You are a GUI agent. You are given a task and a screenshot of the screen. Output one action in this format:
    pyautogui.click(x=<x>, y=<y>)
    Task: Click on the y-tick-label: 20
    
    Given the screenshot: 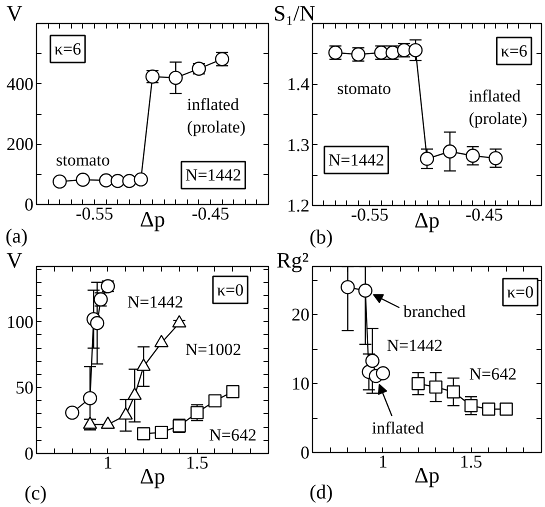 What is the action you would take?
    pyautogui.click(x=301, y=314)
    